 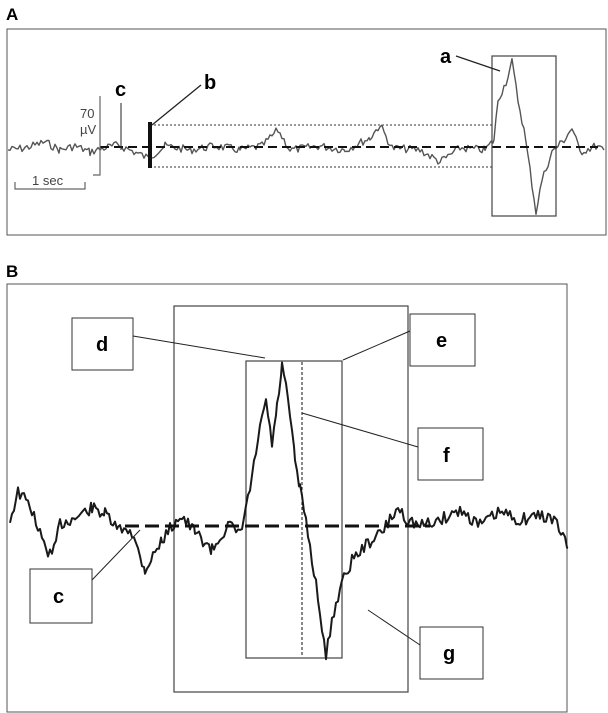 What do you see at coordinates (87, 113) in the screenshot?
I see `amplitude-scale-value: 70` at bounding box center [87, 113].